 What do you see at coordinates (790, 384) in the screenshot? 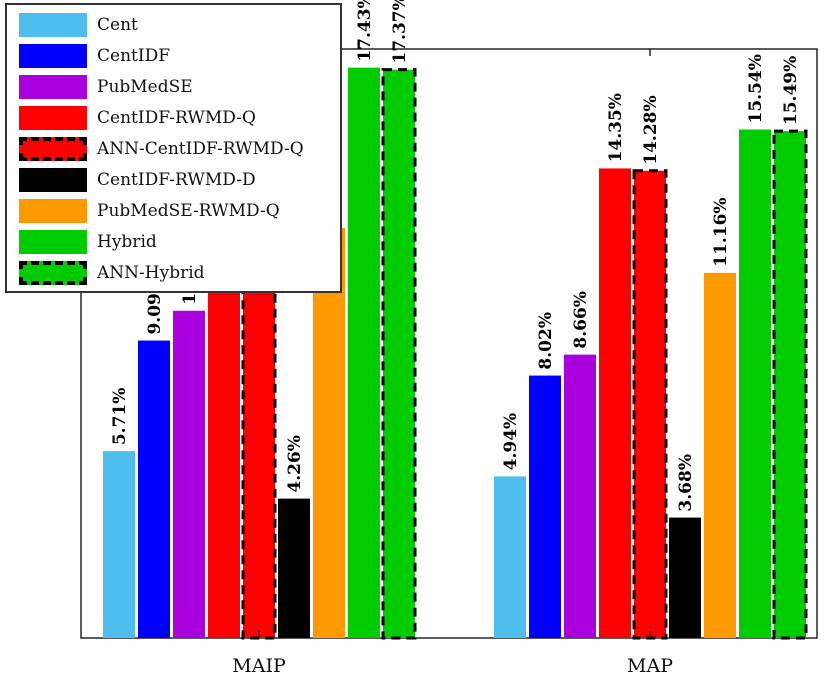
I see `bar-ann-hybrid-map` at bounding box center [790, 384].